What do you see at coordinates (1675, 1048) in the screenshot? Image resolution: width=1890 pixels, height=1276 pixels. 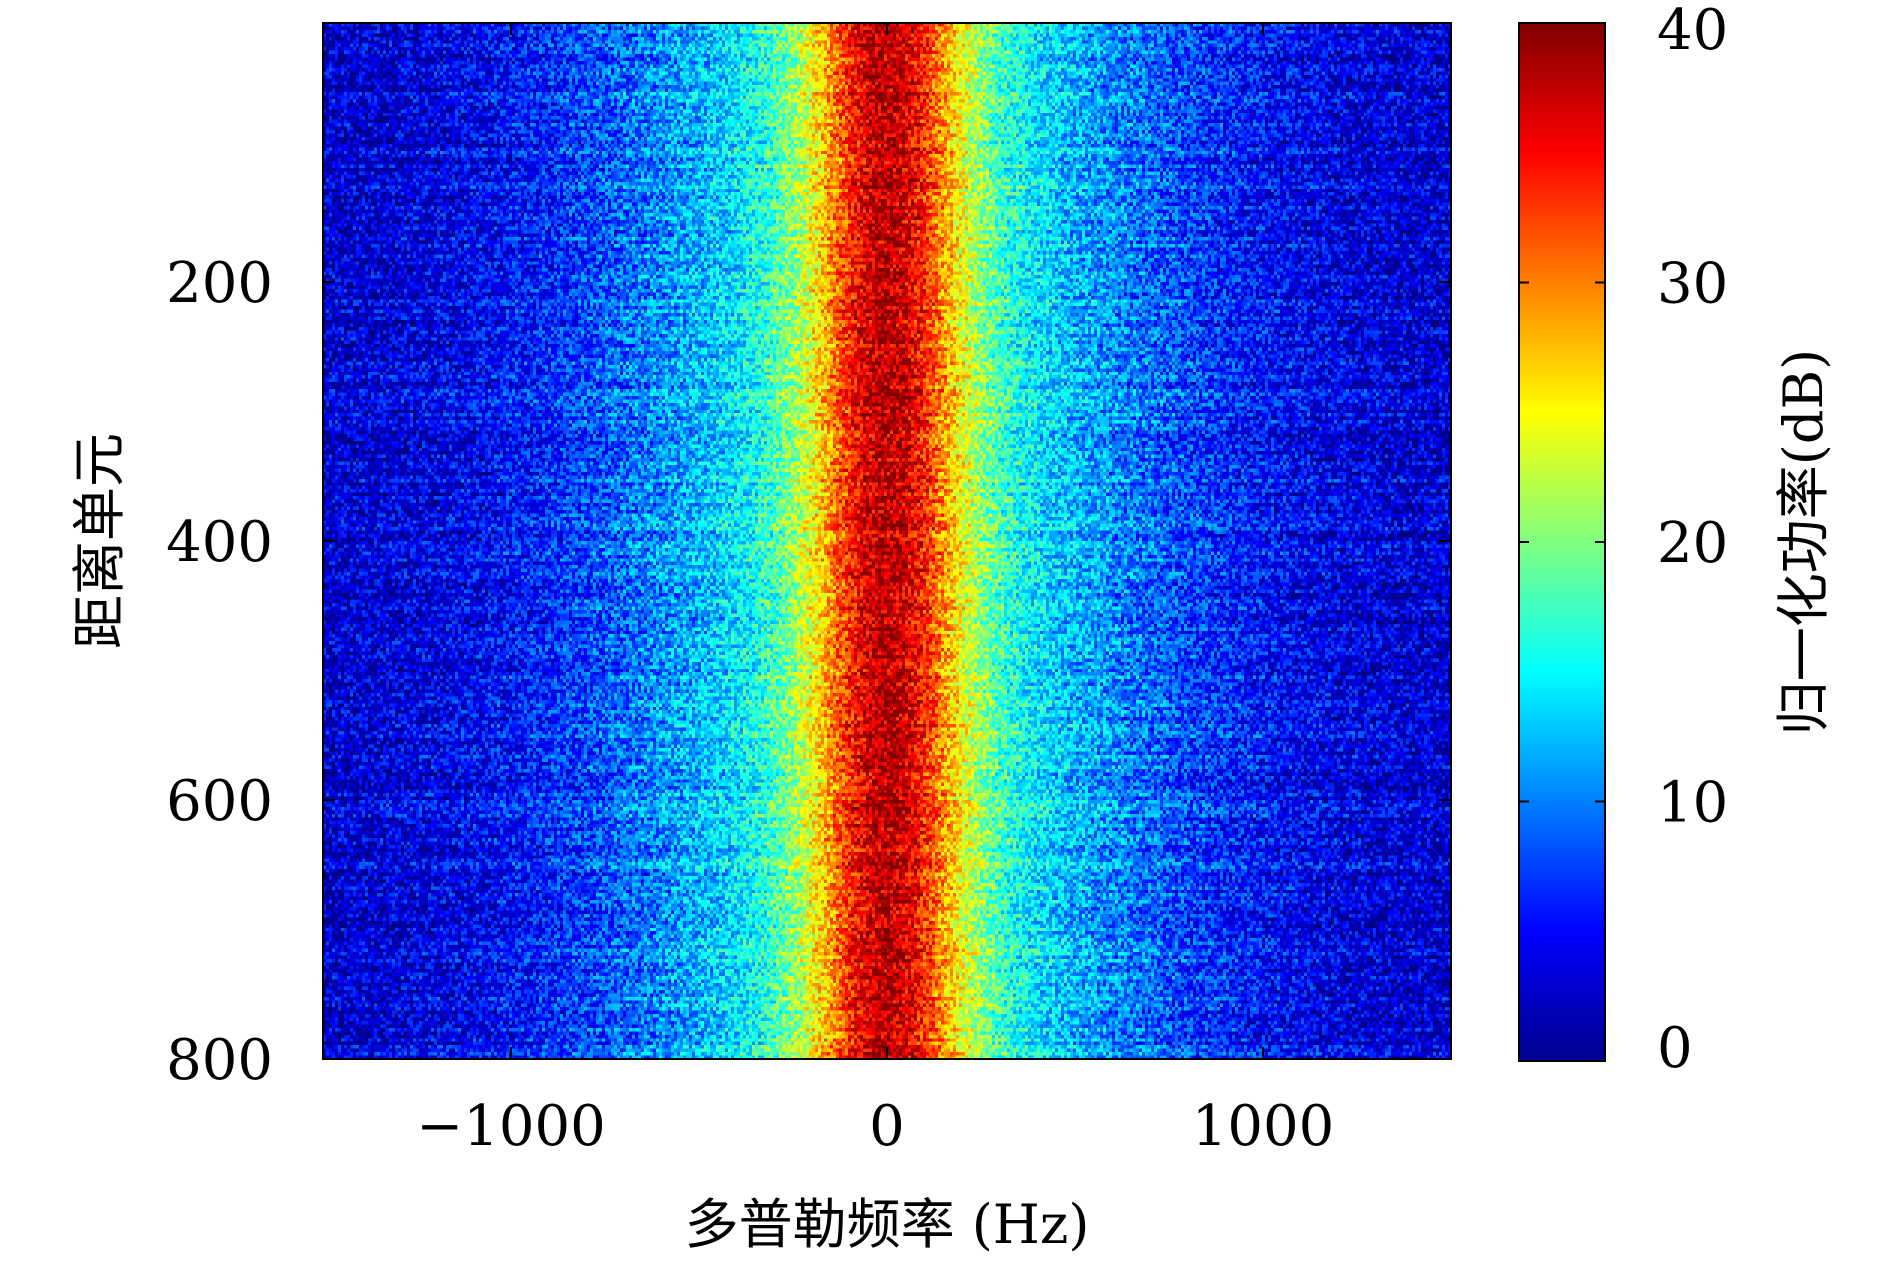 I see `colorbar-tick-label: 0` at bounding box center [1675, 1048].